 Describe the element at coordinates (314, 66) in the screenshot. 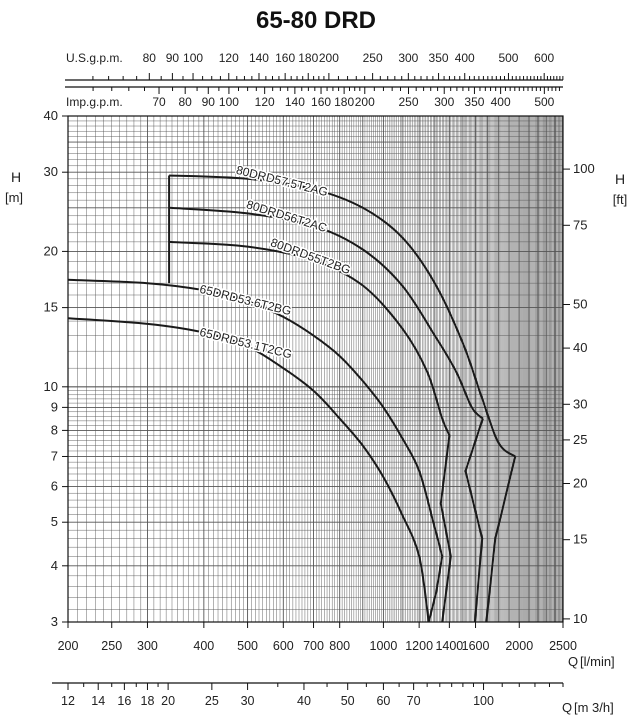

I see `usgpm-axis: 80 90 100 120 140 160 180 200 250 300 350 400 500 600` at that location.